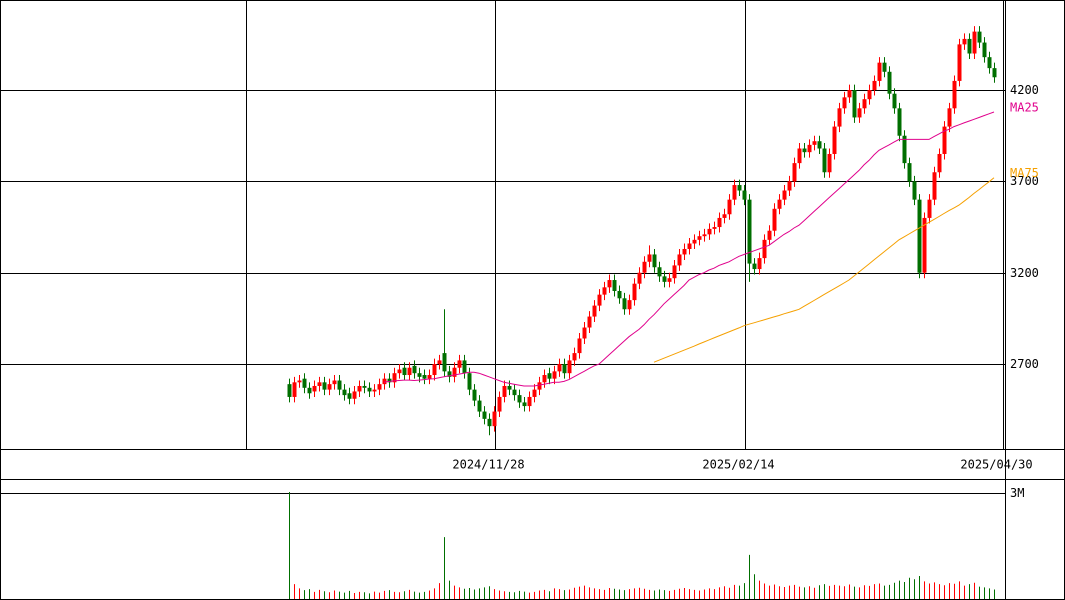 Image resolution: width=1065 pixels, height=600 pixels. What do you see at coordinates (996, 465) in the screenshot?
I see `x-tick-label: 2025/04/30` at bounding box center [996, 465].